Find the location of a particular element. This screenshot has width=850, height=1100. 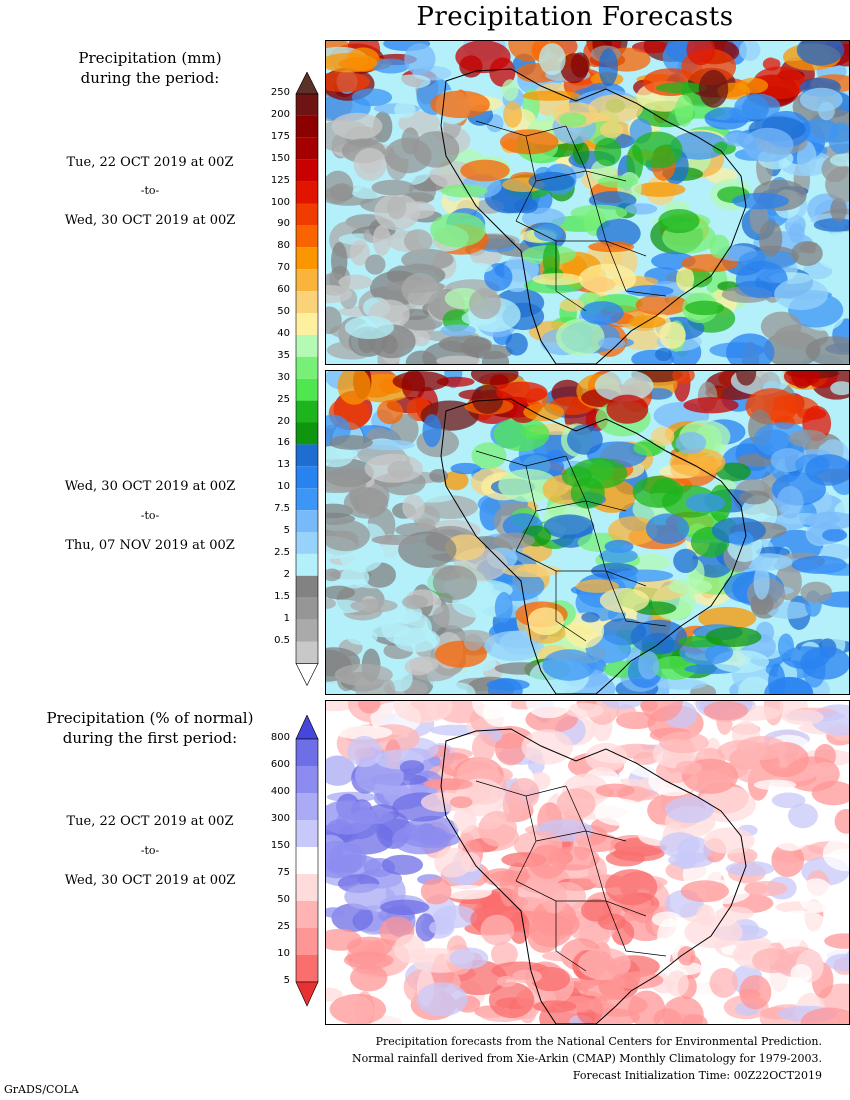

panel1-end-date: Wed, 30 OCT 2019 at 00Z is located at coordinates (150, 220).